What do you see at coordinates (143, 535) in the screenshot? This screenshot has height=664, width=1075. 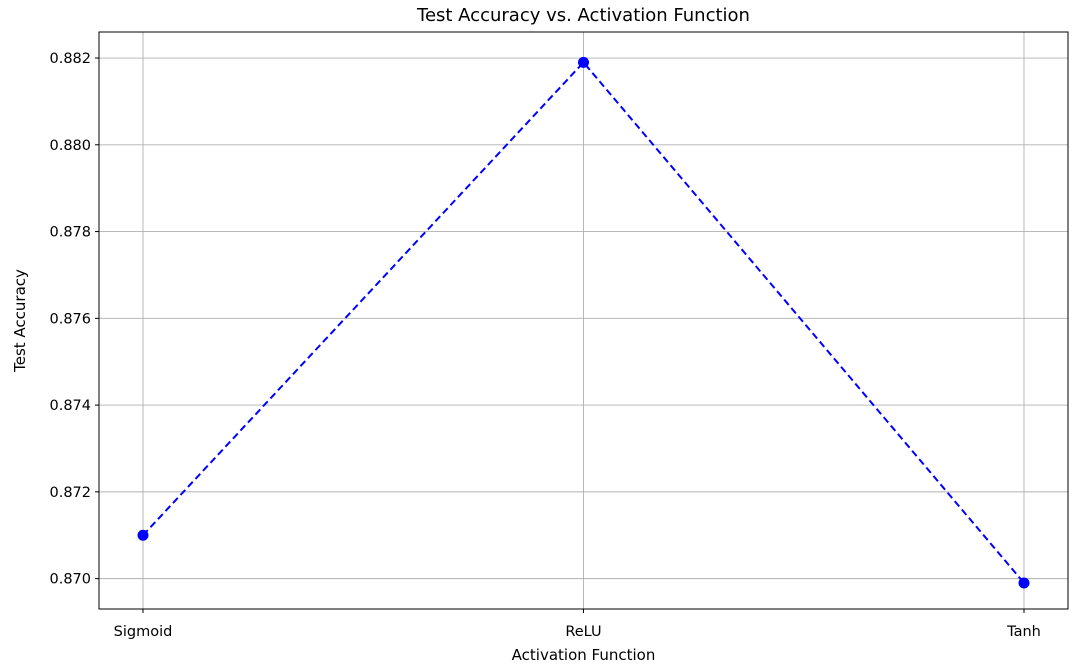 I see `data-point-sigmoid` at bounding box center [143, 535].